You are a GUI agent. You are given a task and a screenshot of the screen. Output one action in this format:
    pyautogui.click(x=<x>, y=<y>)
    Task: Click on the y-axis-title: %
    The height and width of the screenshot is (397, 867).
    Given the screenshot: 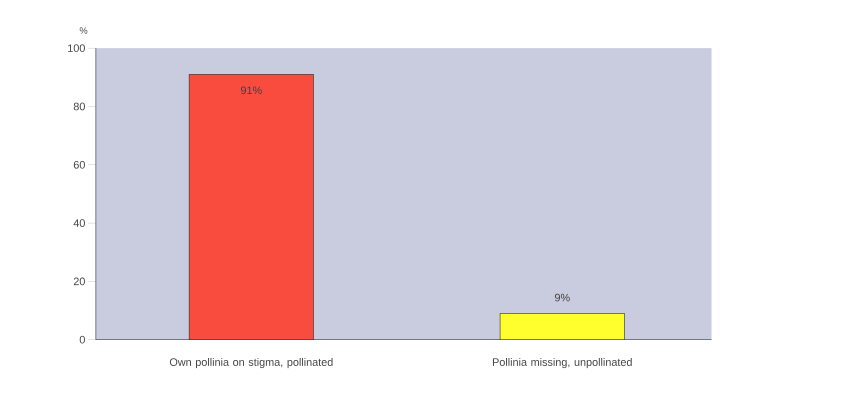 What is the action you would take?
    pyautogui.click(x=84, y=30)
    